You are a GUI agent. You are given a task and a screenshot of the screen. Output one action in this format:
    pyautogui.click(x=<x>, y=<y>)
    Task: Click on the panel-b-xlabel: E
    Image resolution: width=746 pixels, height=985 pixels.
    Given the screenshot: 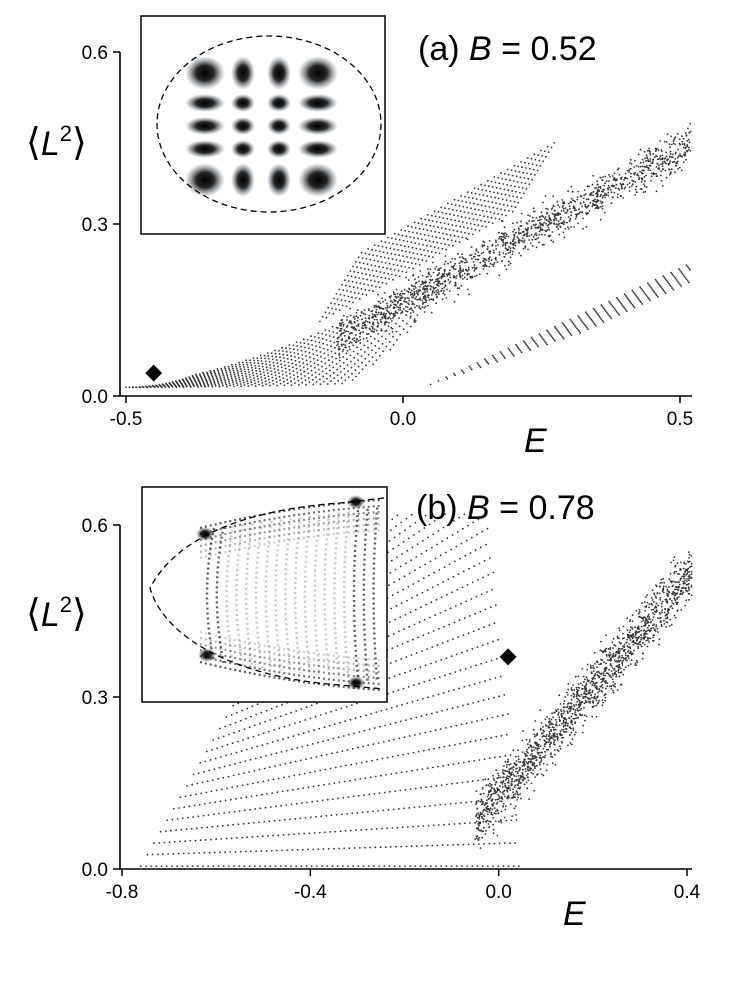 What is the action you would take?
    pyautogui.click(x=574, y=914)
    